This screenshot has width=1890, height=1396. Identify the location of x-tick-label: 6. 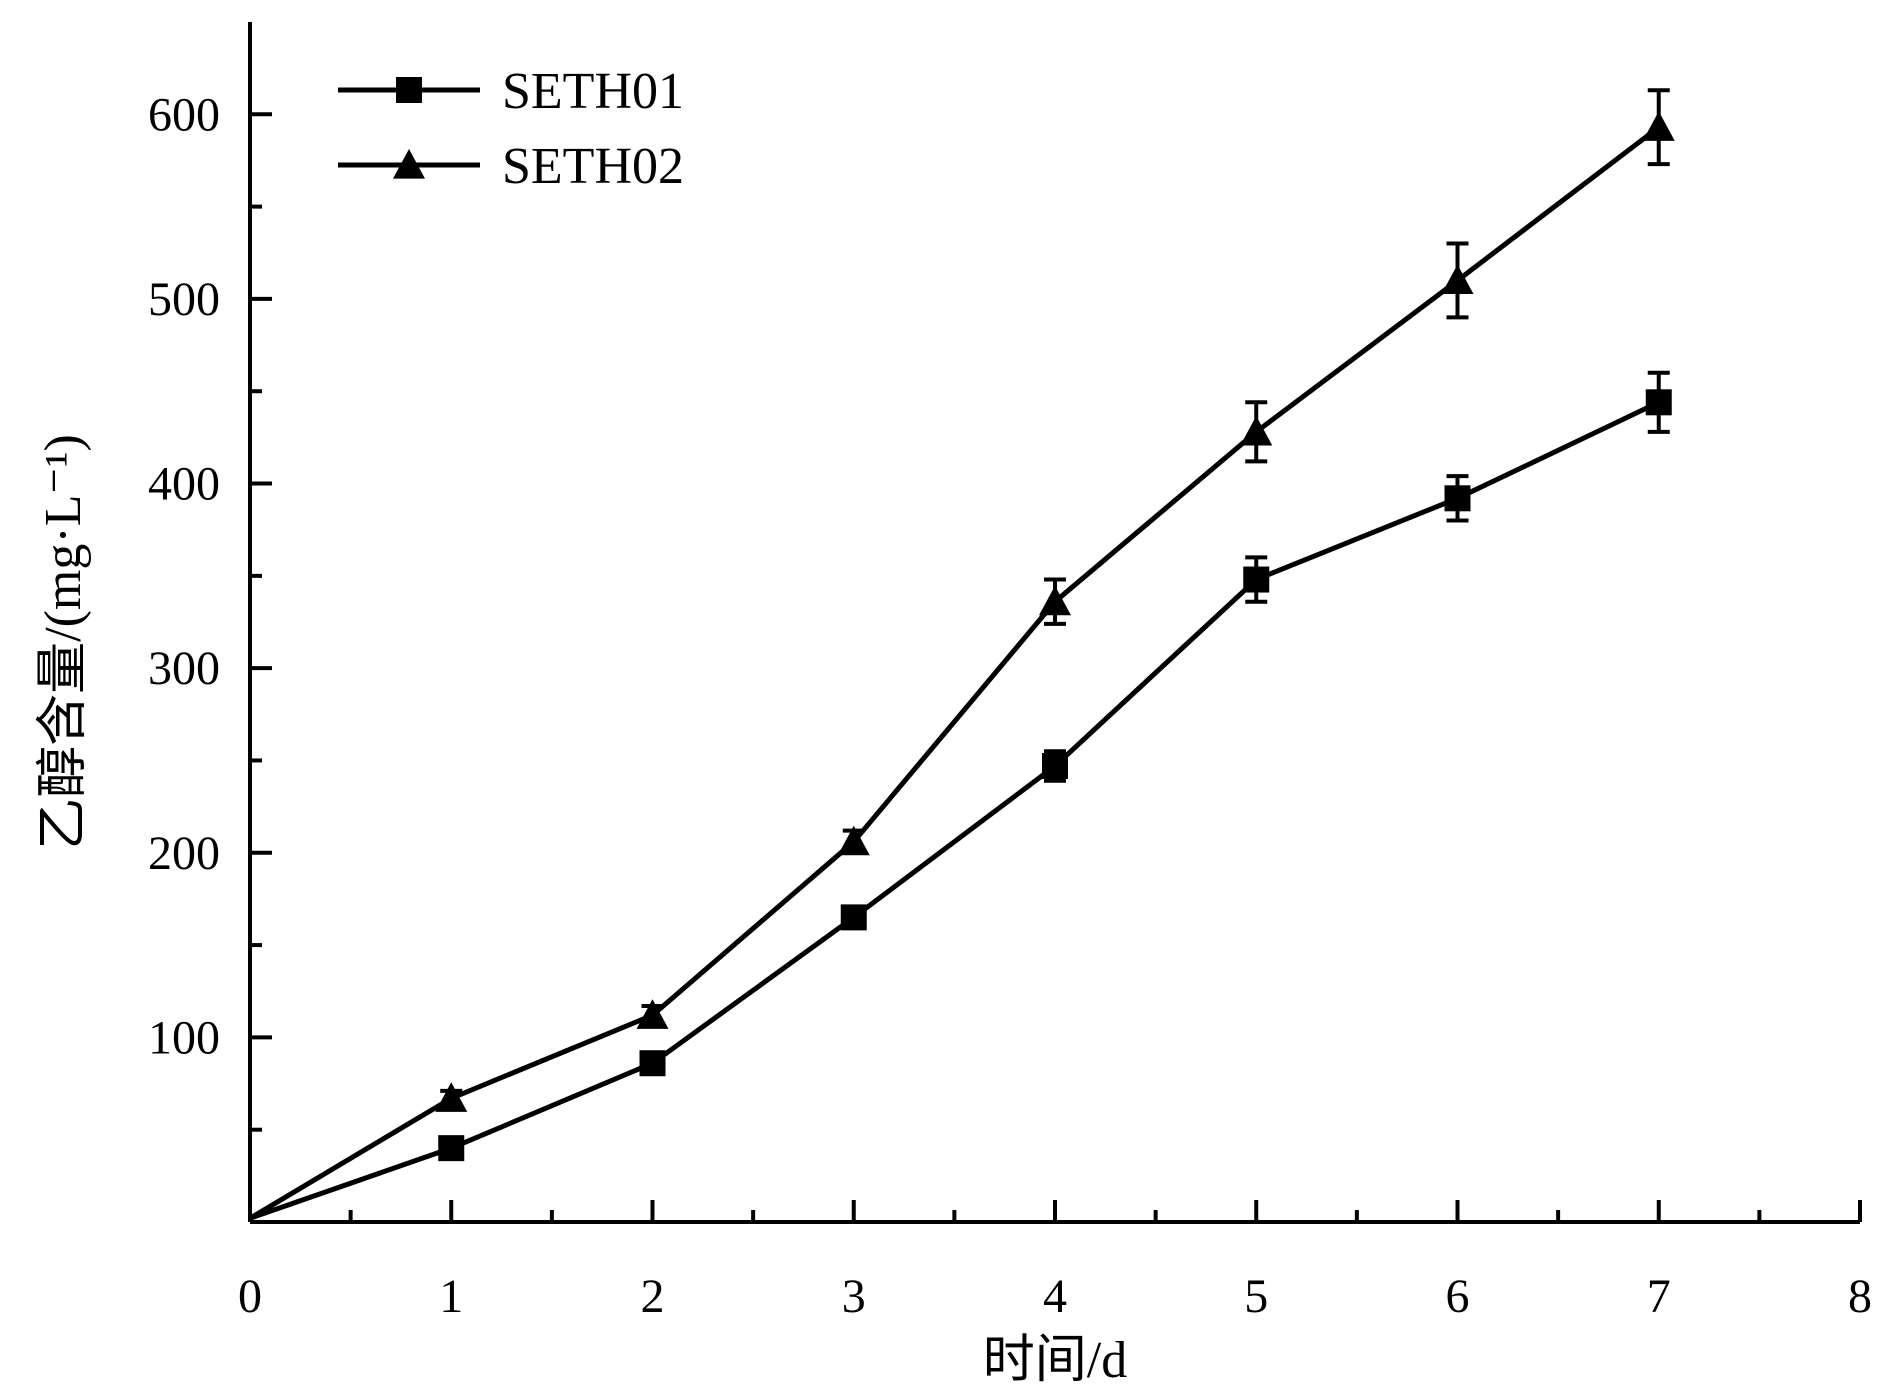
(1458, 1296).